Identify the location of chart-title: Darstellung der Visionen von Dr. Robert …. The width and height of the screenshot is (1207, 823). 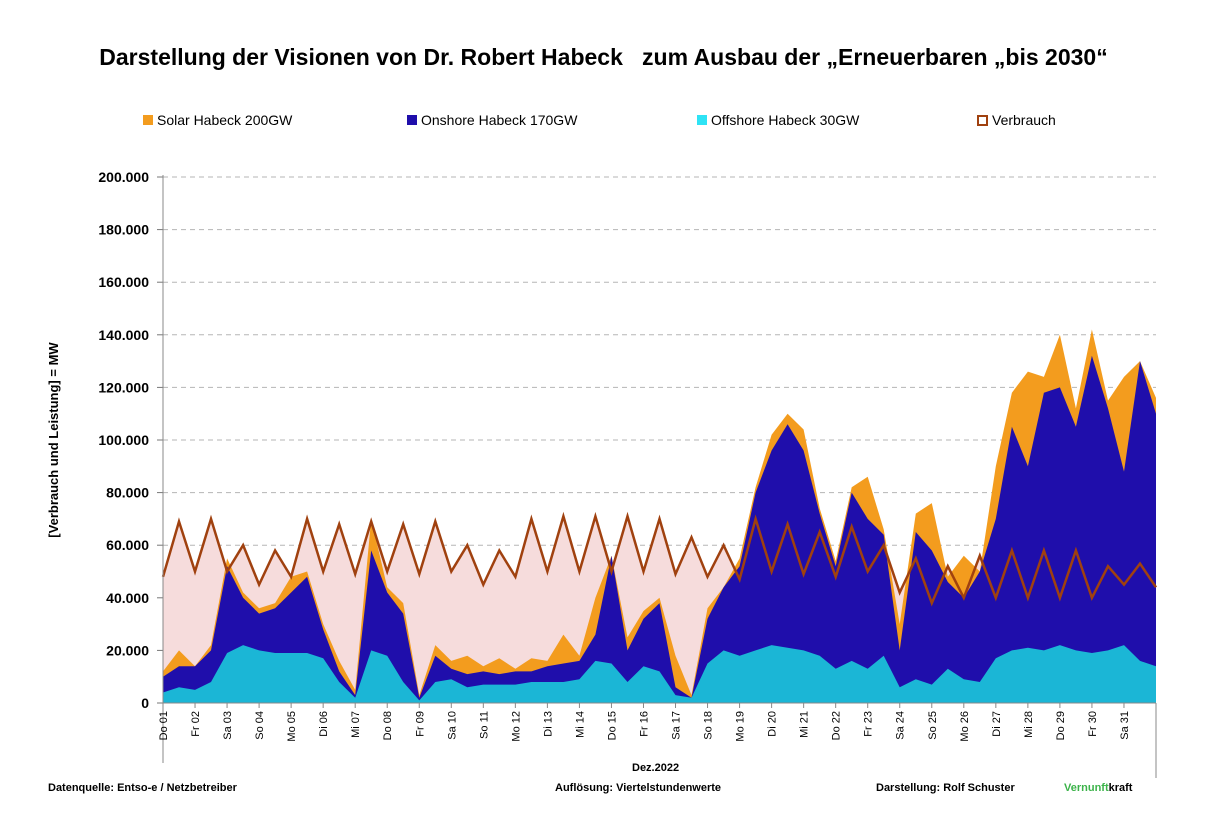
(603, 57).